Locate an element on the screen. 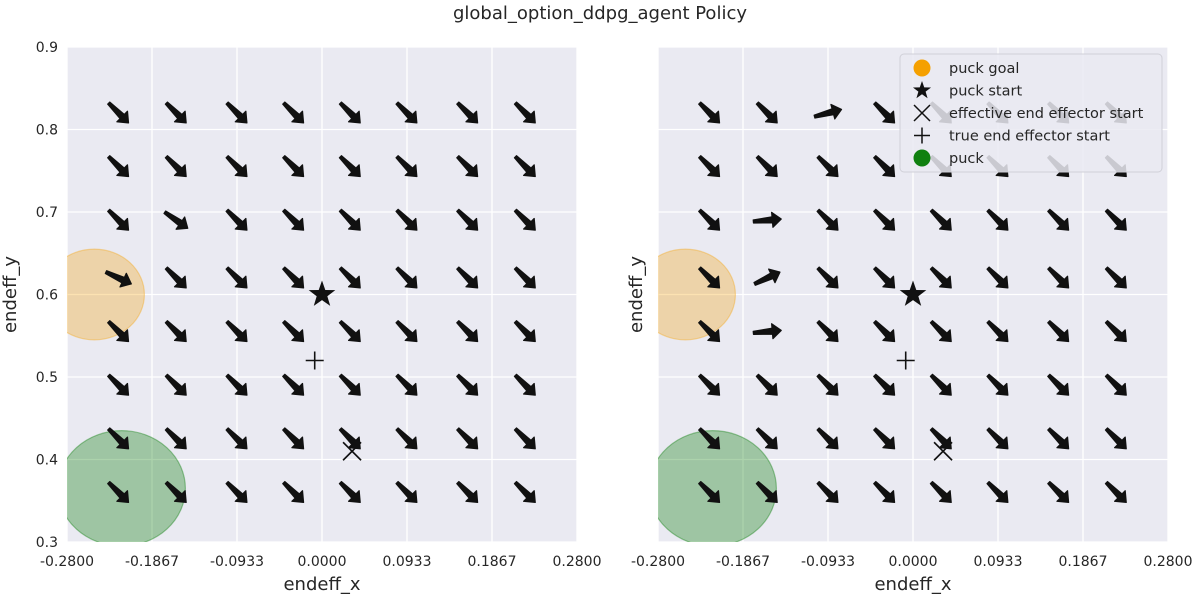 The width and height of the screenshot is (1200, 600). y-tick-label: 0.8 is located at coordinates (47, 131).